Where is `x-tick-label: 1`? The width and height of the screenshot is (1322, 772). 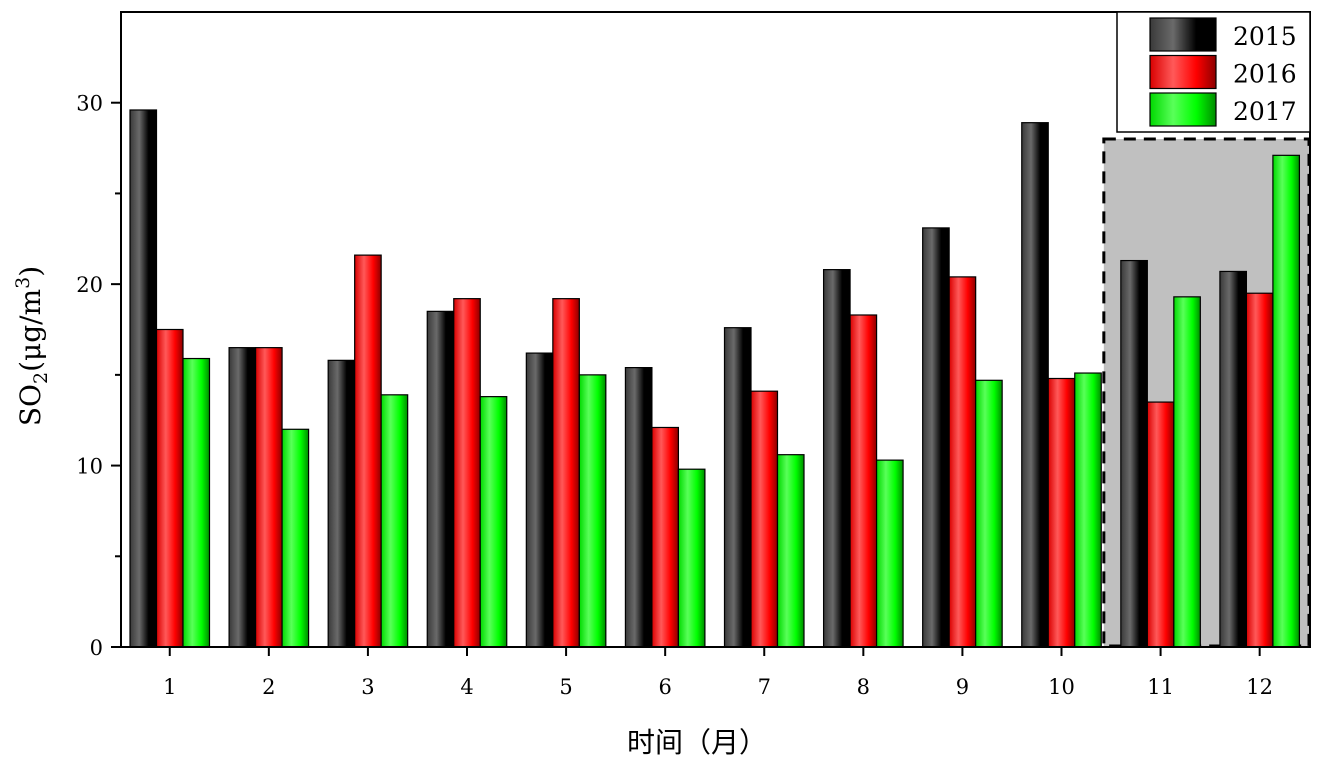
x-tick-label: 1 is located at coordinates (169, 687).